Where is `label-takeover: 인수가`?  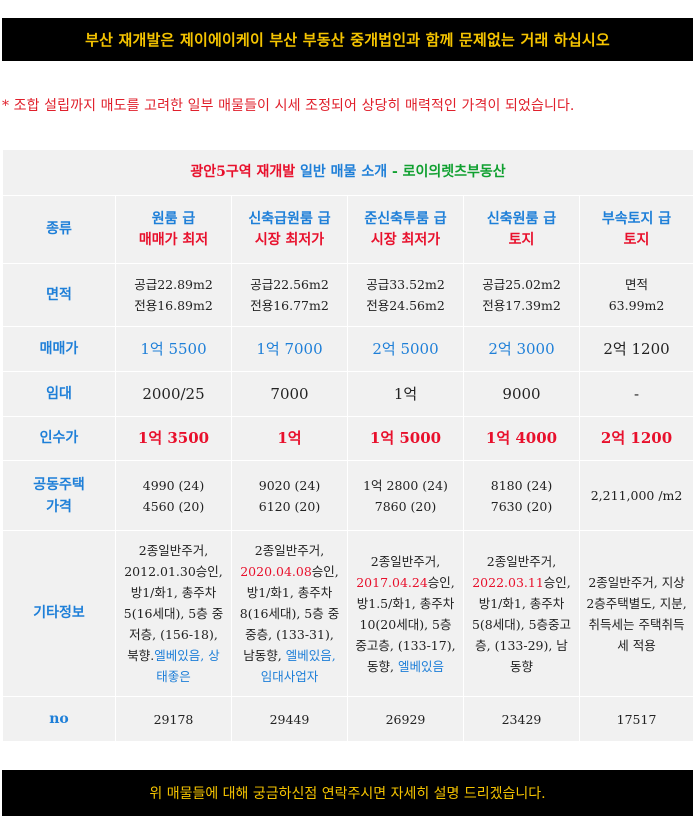 label-takeover: 인수가 is located at coordinates (59, 438).